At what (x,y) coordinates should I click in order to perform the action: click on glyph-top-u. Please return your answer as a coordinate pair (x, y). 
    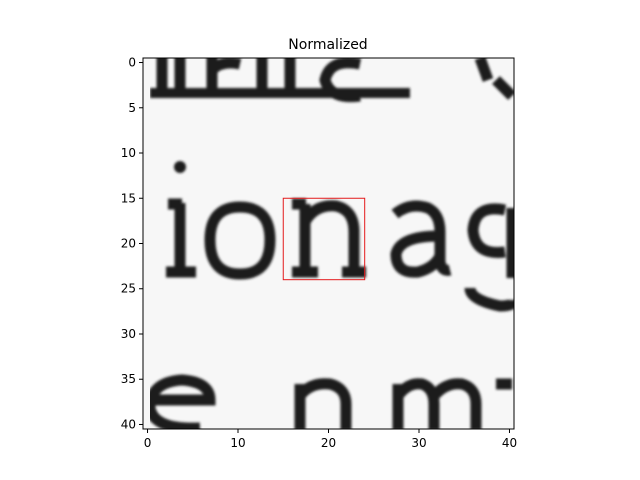
    Looking at the image, I should click on (171, 74).